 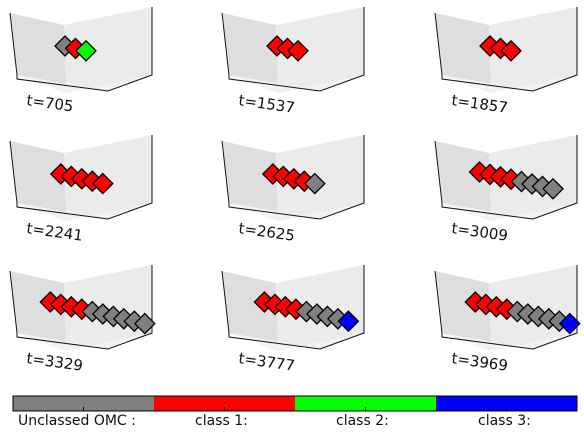 I want to click on panel-time-label: t=1537, so click(x=266, y=104).